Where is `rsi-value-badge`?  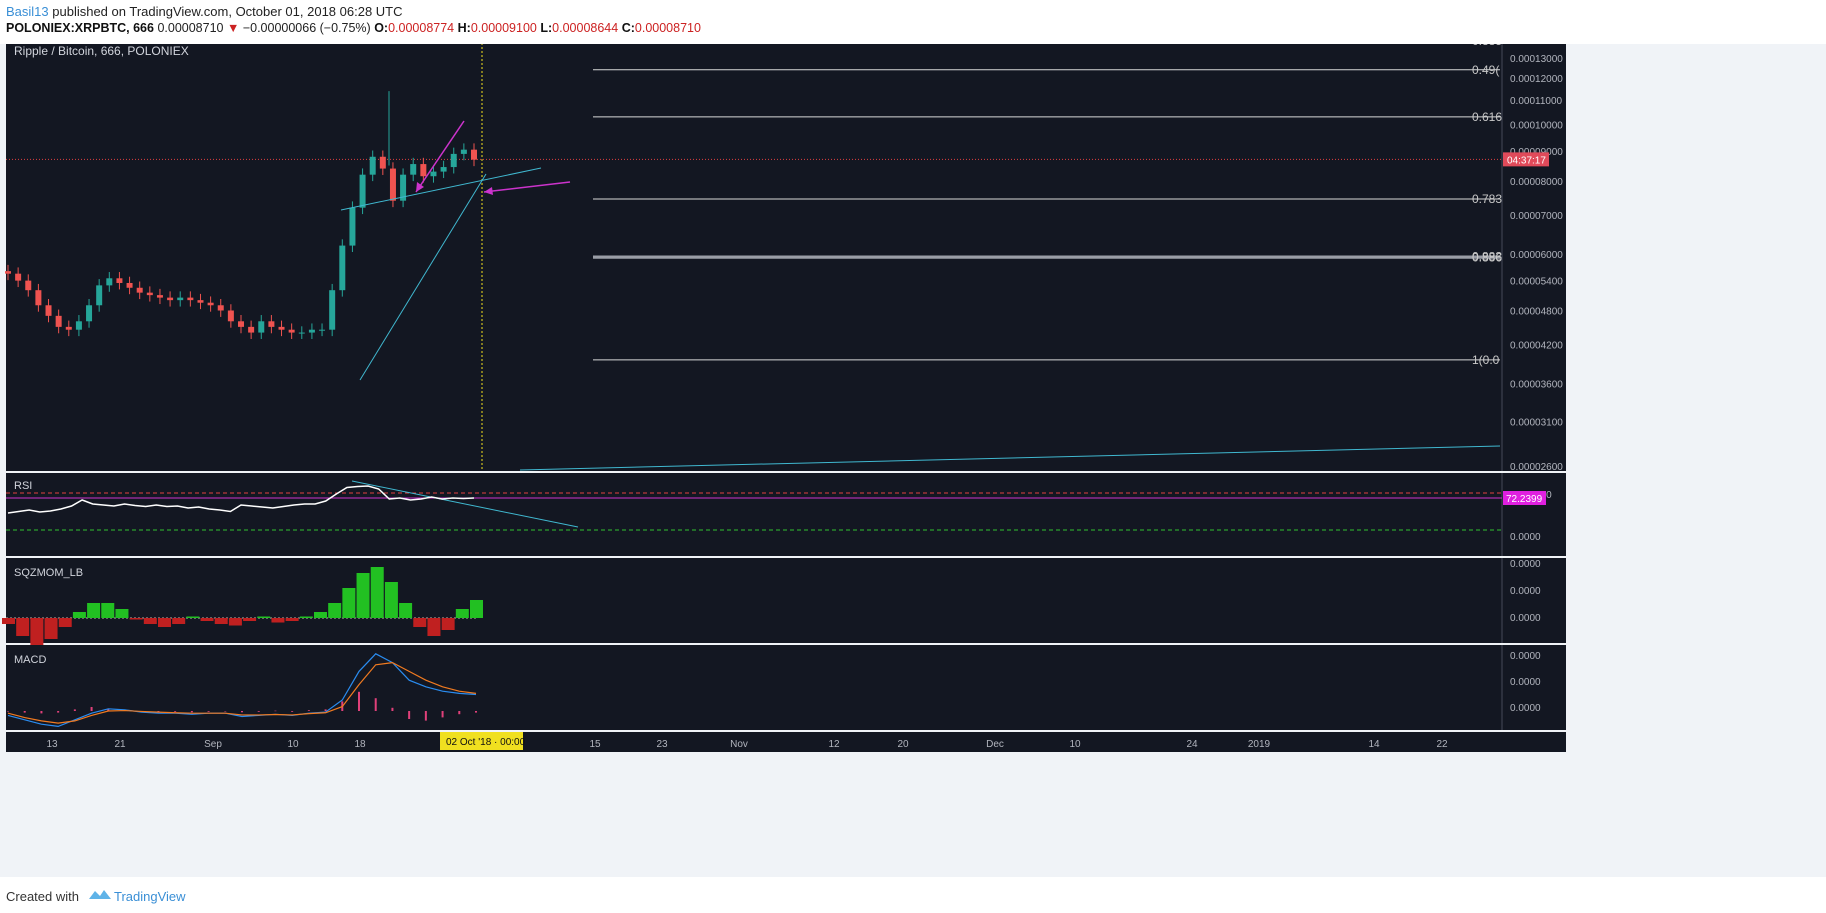 rsi-value-badge is located at coordinates (1524, 498).